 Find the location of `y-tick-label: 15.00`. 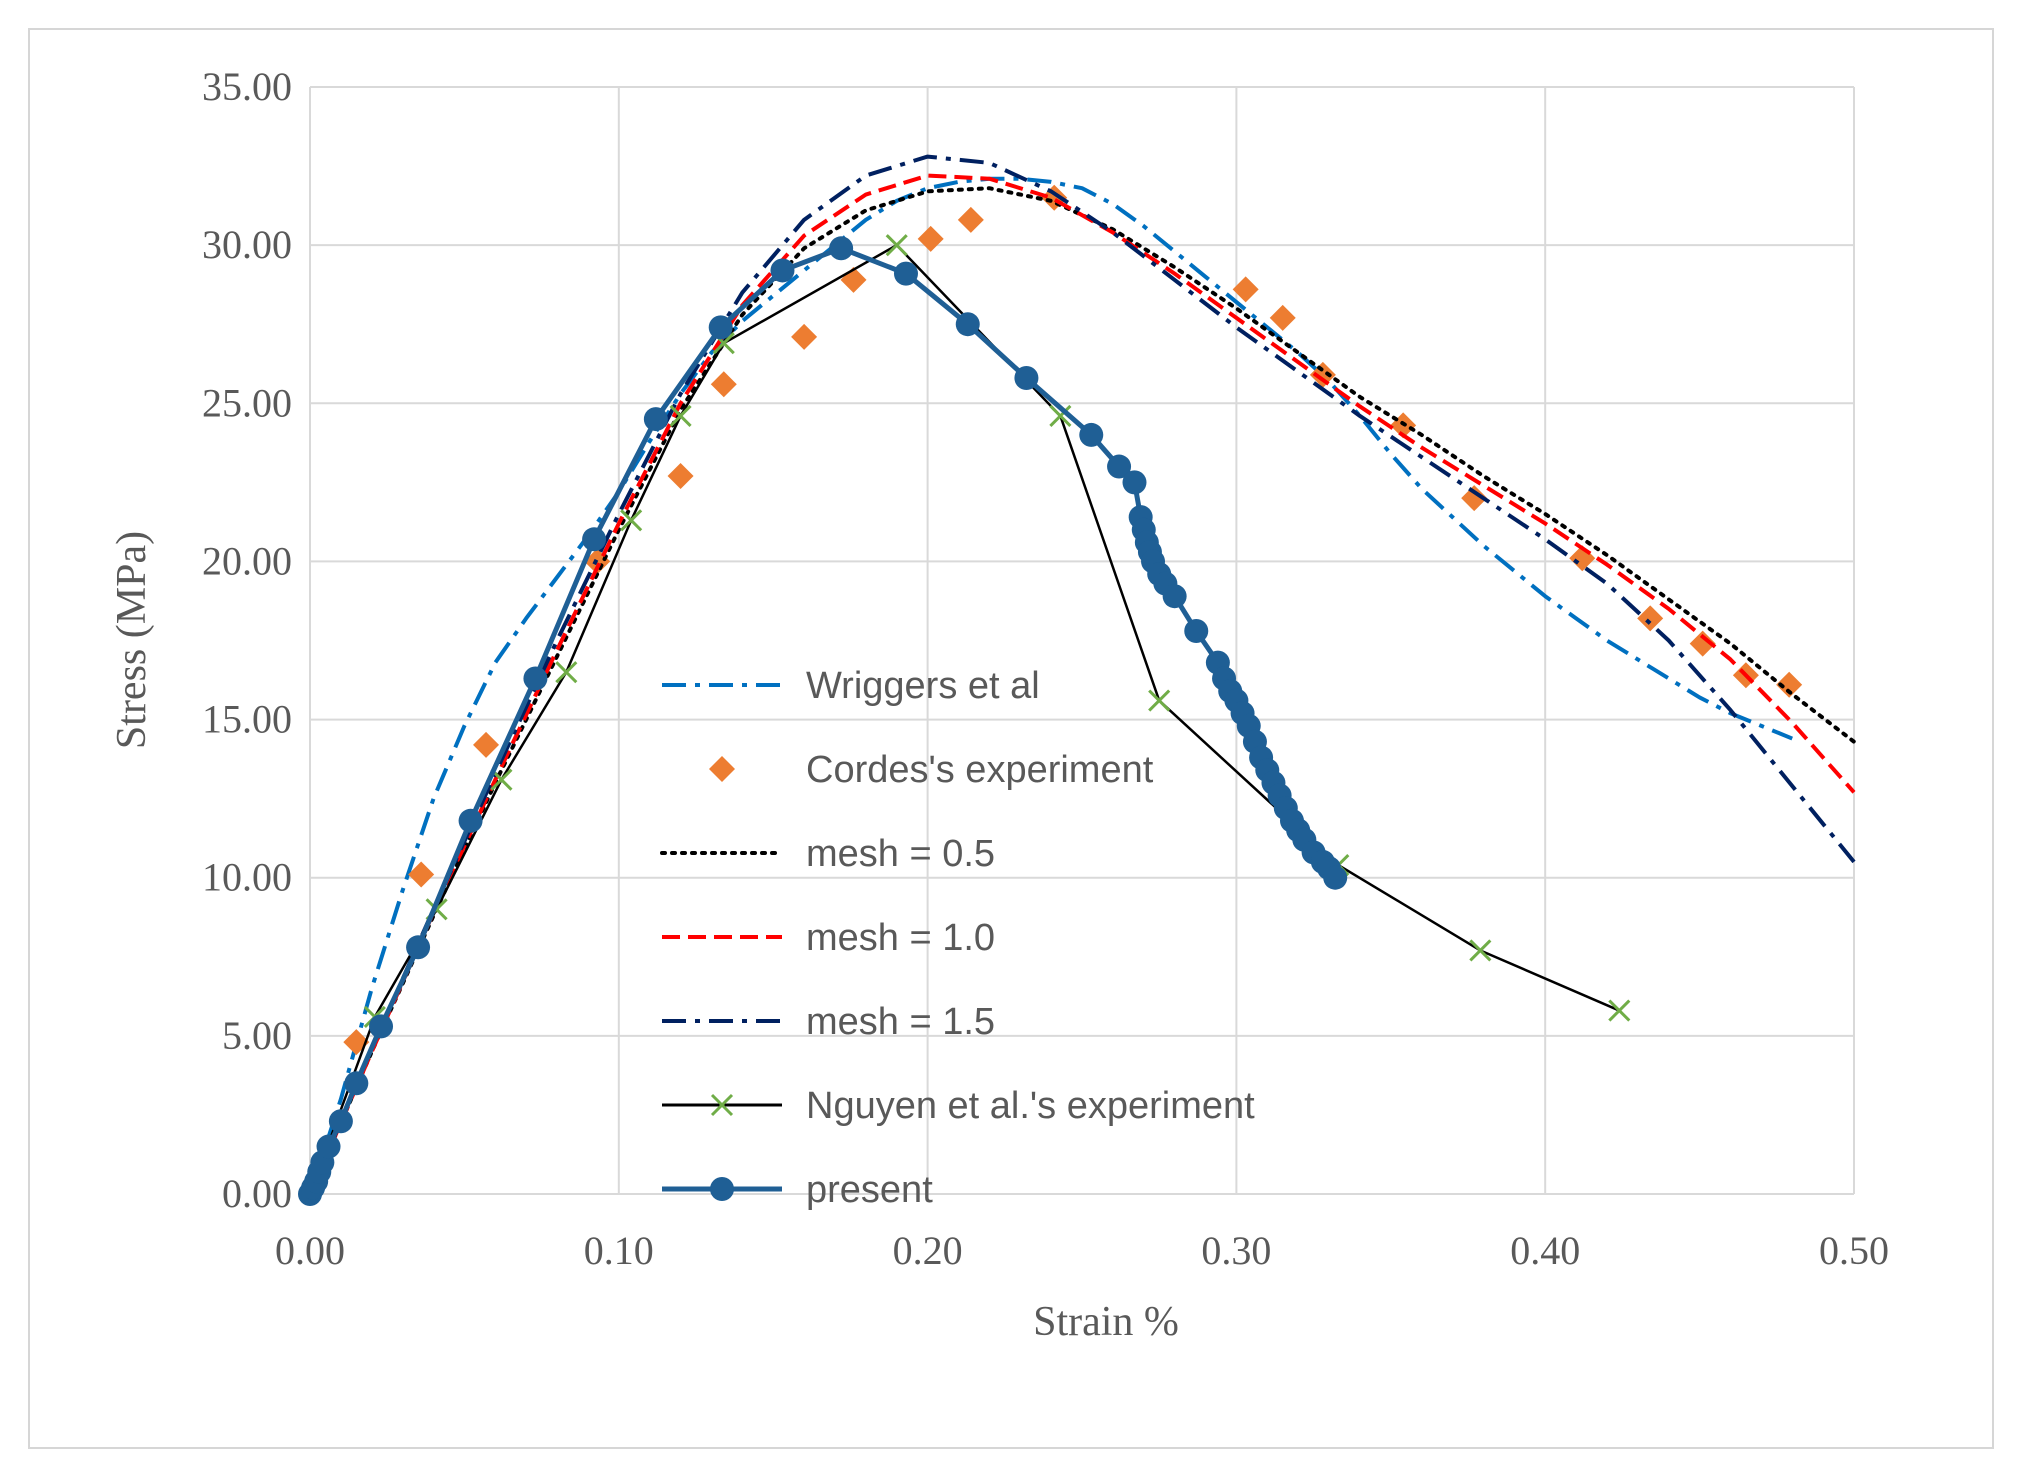

y-tick-label: 15.00 is located at coordinates (247, 719).